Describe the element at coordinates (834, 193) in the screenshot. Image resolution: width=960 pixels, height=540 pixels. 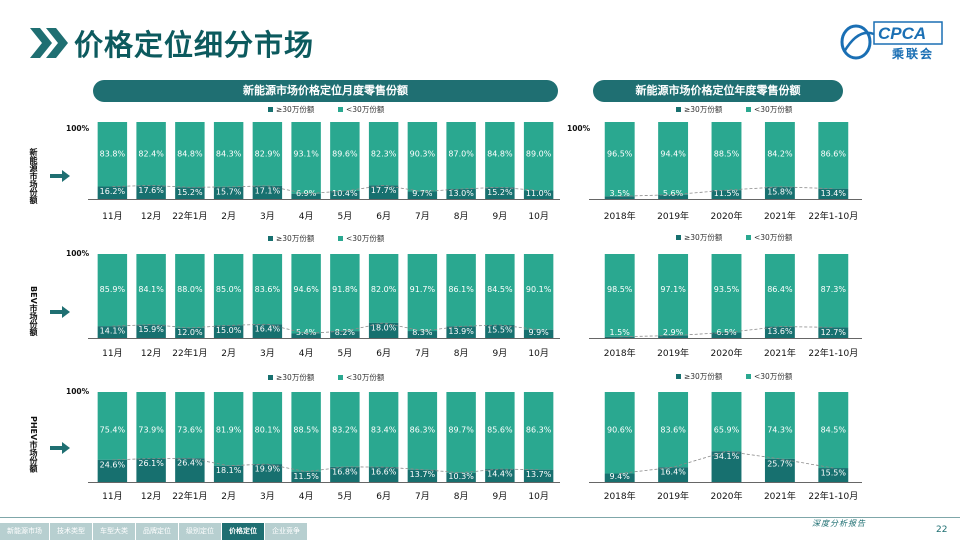
I see `data-label-high: 13.4%` at that location.